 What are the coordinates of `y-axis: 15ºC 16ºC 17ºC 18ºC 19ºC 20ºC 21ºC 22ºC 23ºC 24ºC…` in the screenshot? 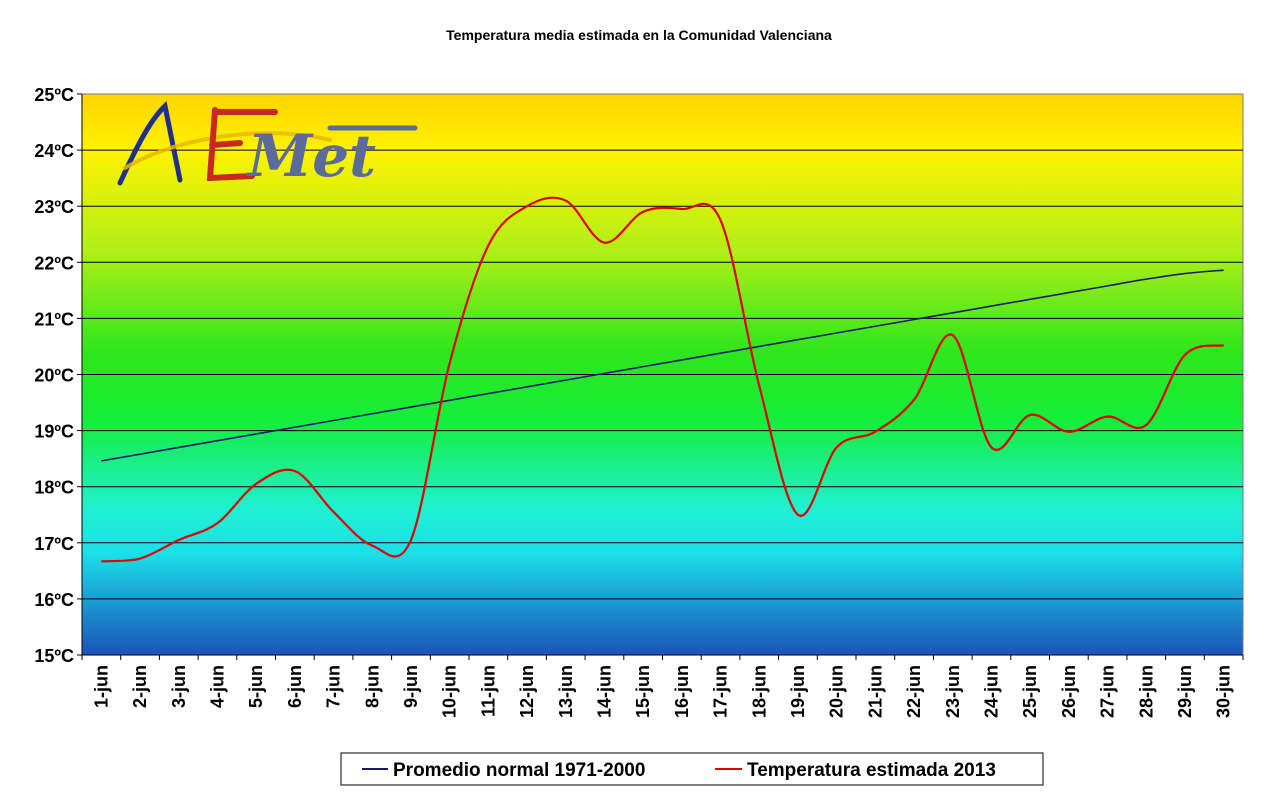 It's located at (58, 375).